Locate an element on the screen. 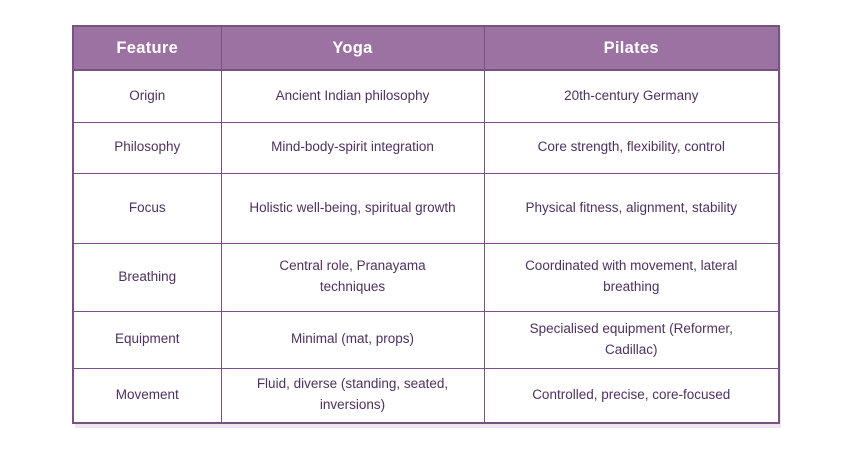  yoga-cell: Central role, Pranayama techniques is located at coordinates (352, 277).